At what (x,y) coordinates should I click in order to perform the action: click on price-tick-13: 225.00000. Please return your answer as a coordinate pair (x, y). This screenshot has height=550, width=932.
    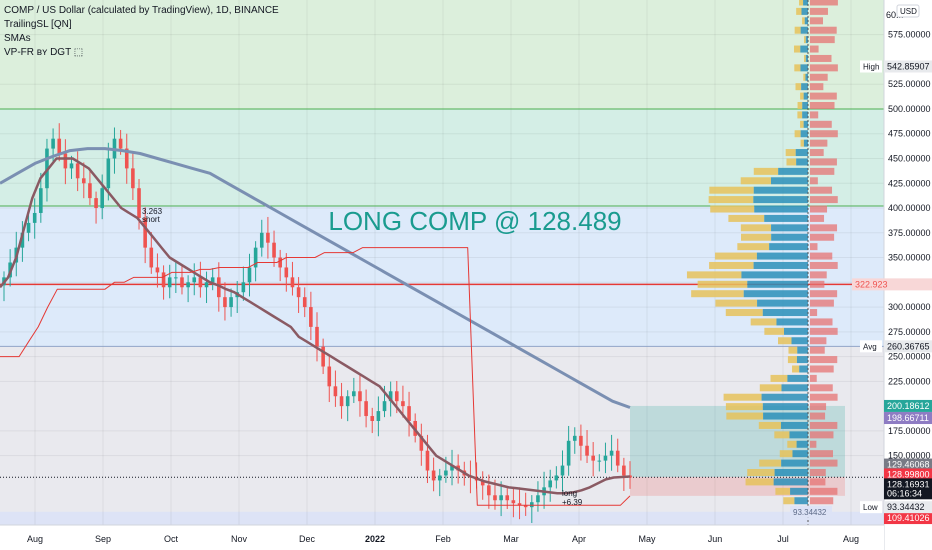
    Looking at the image, I should click on (909, 381).